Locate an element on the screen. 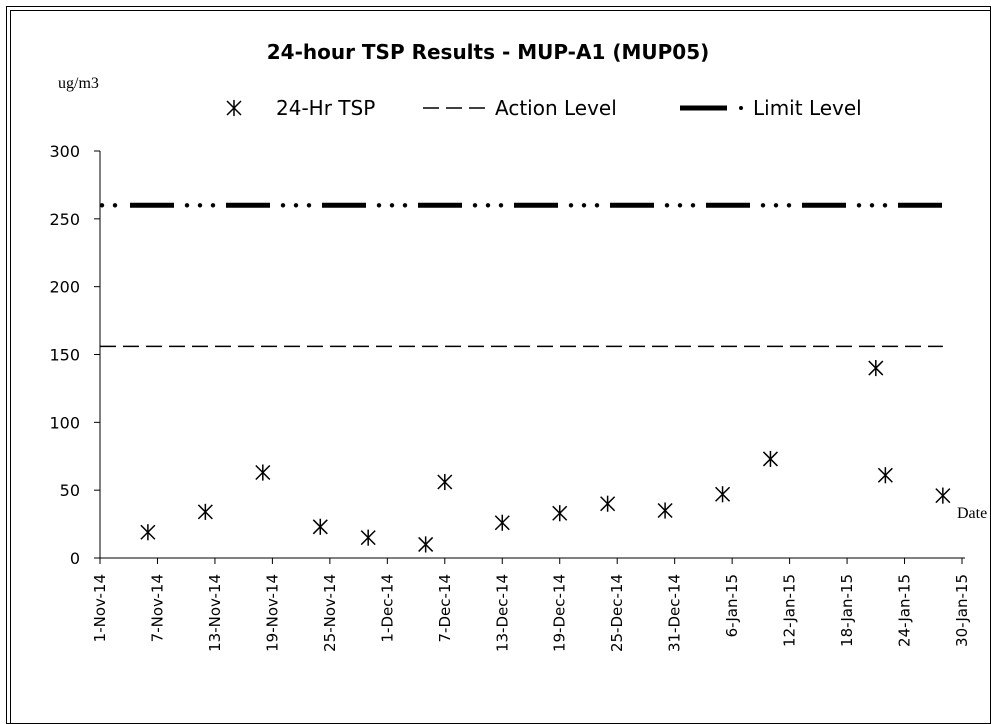 Image resolution: width=991 pixels, height=724 pixels. legend-dot-limit is located at coordinates (741, 108).